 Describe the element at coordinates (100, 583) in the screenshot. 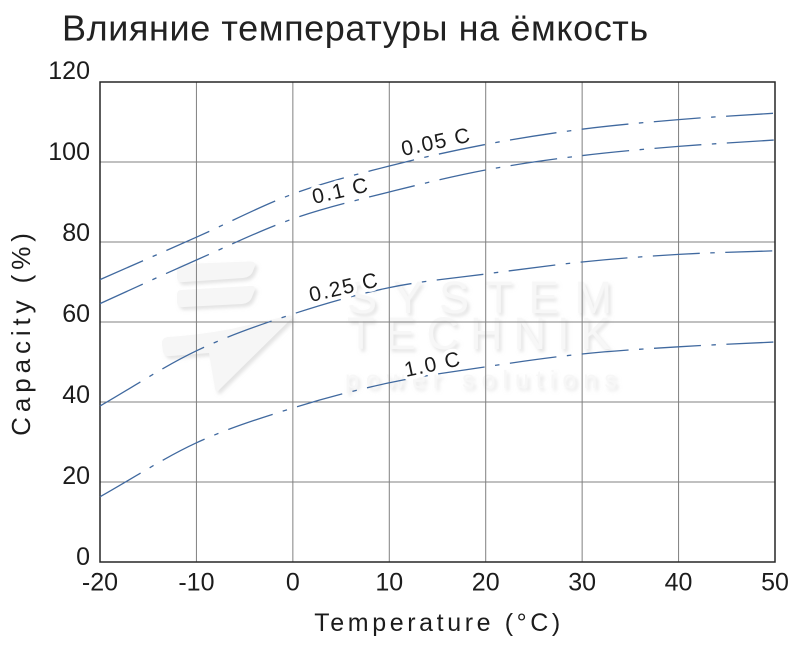

I see `svg-text: -20` at that location.